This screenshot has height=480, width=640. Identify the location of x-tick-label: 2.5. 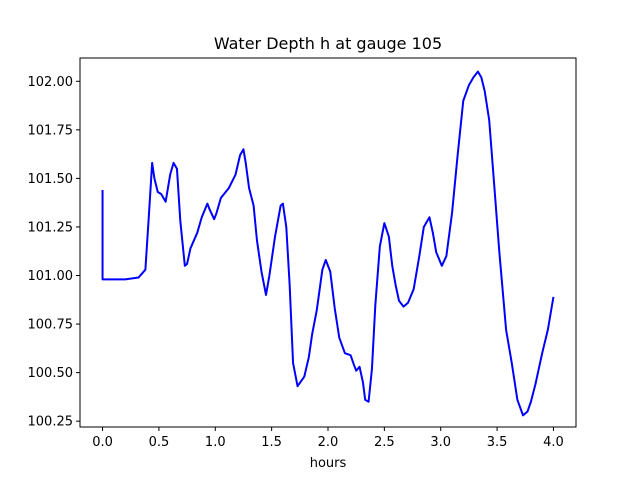
(384, 442).